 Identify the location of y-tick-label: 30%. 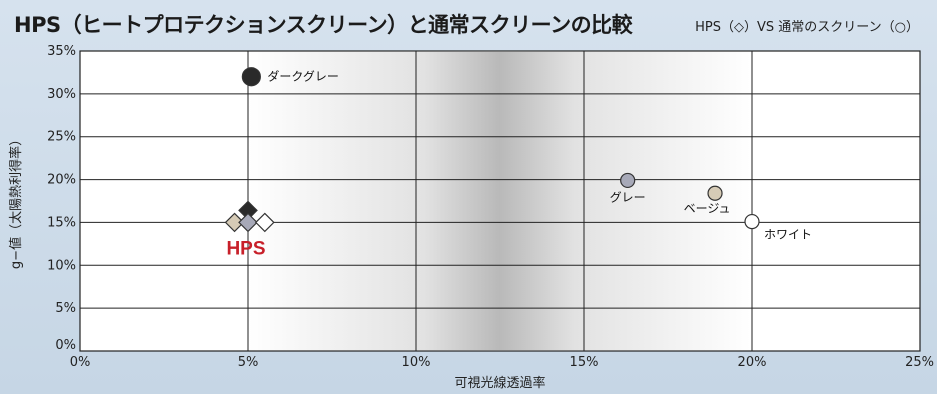
(61, 94).